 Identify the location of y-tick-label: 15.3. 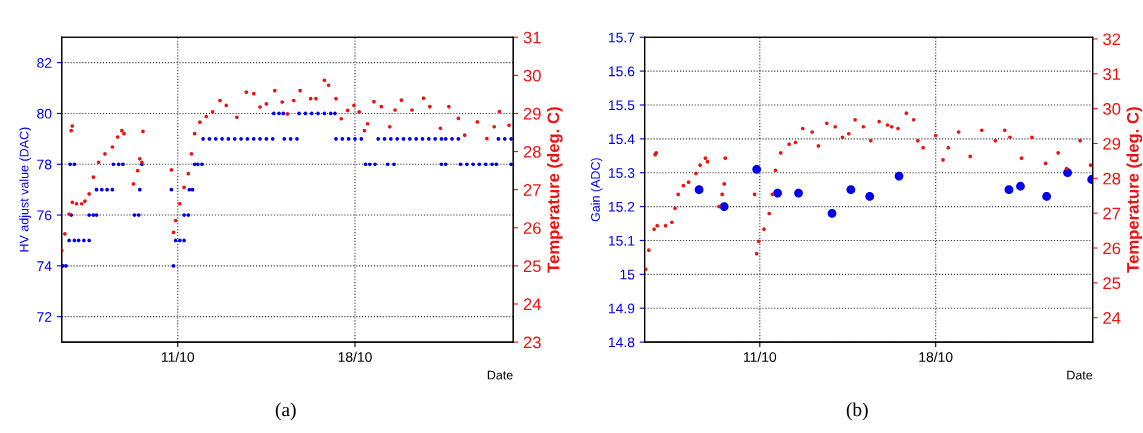
(621, 173).